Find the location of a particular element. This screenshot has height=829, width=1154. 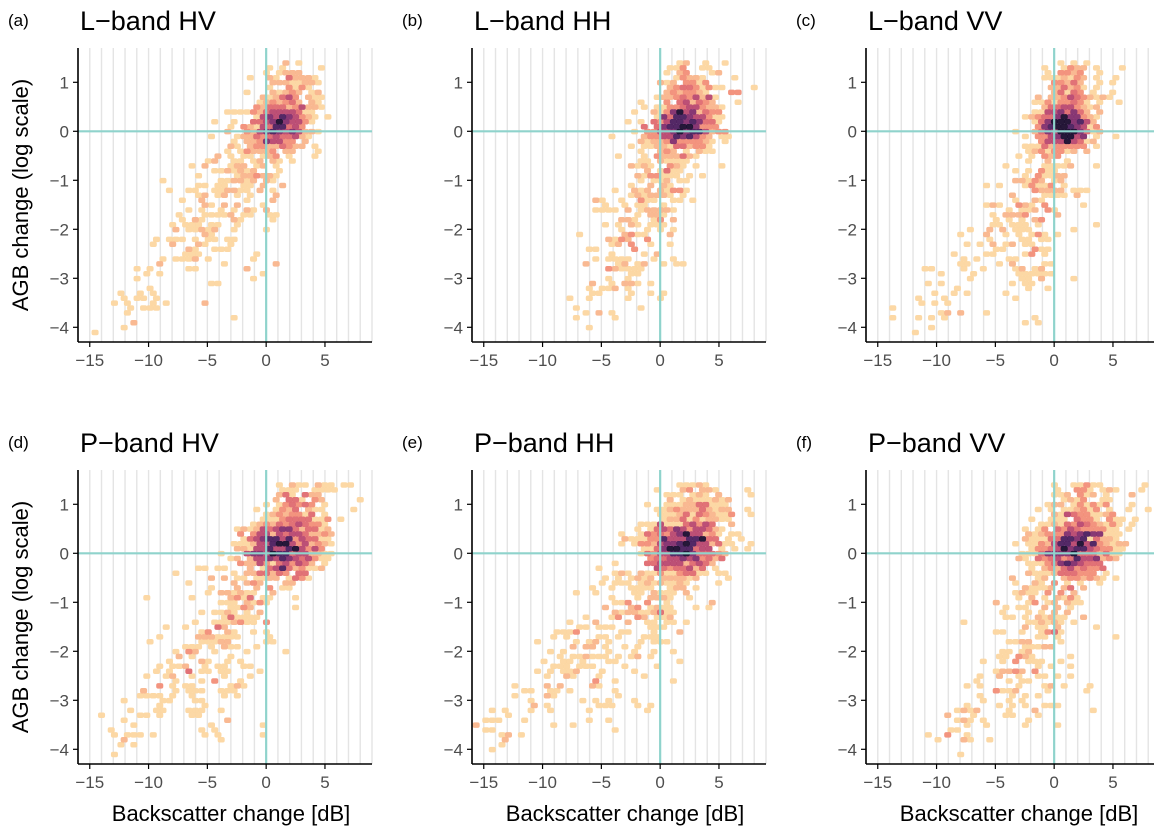

x-tick-label: 5 is located at coordinates (324, 782).